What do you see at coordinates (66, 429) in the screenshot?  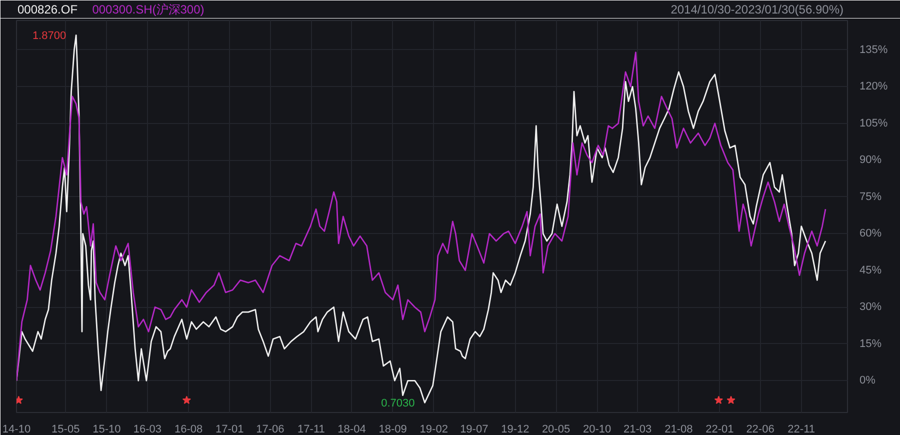 I see `x-tick-label: 15-05` at bounding box center [66, 429].